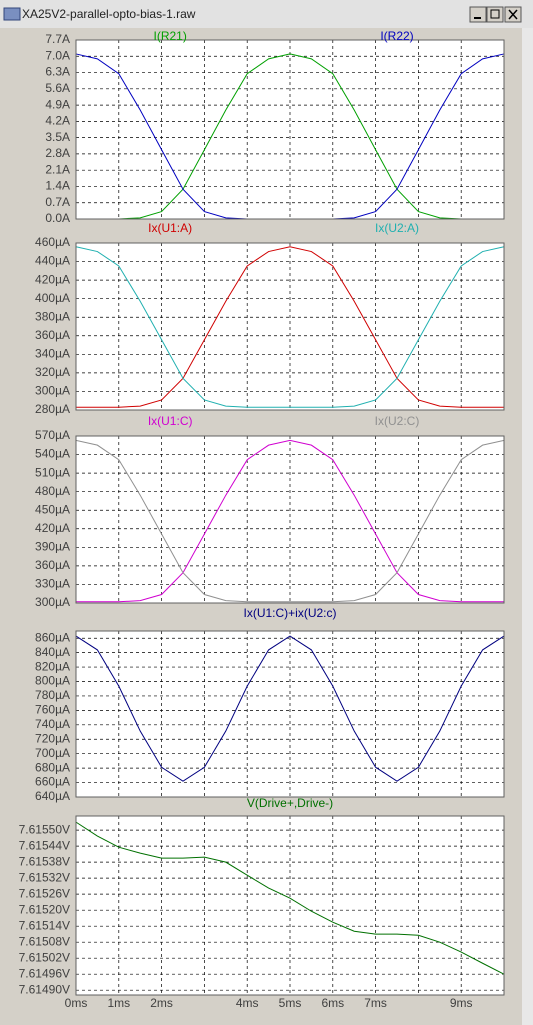 The image size is (533, 1025). What do you see at coordinates (161, 1003) in the screenshot?
I see `x-tick-label: 2ms` at bounding box center [161, 1003].